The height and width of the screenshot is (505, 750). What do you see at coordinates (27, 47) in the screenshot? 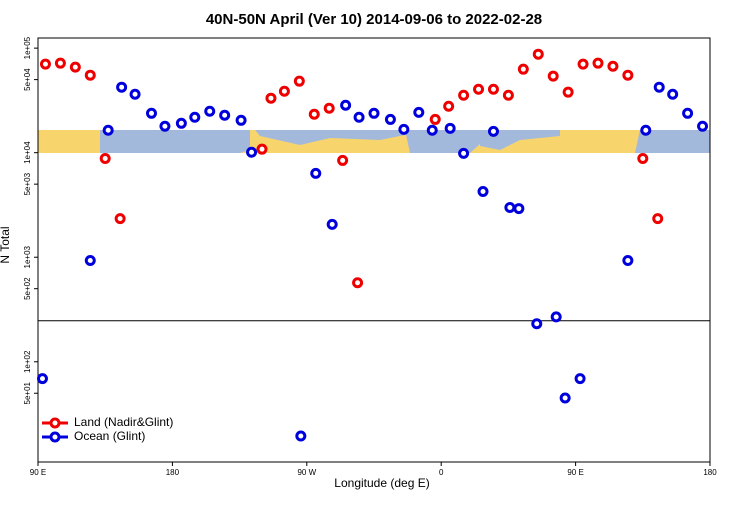
I see `y-tick-label: 1e+05` at bounding box center [27, 47].